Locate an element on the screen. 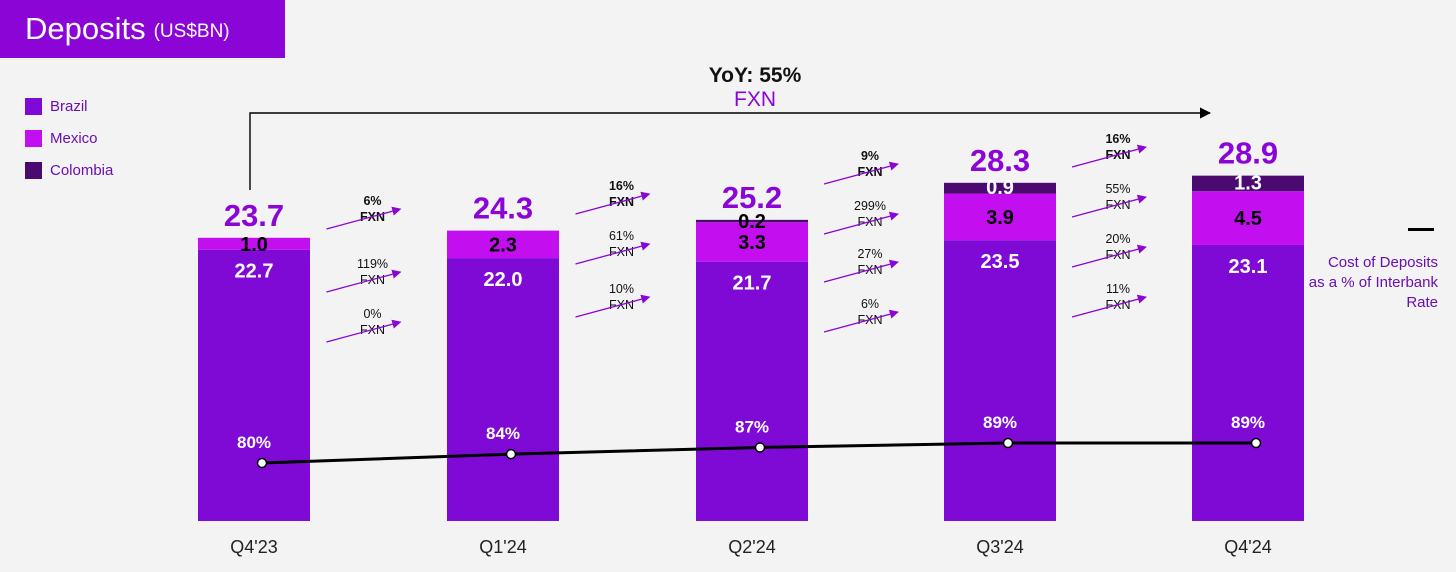  tick-label: Q4'23 is located at coordinates (253, 547).